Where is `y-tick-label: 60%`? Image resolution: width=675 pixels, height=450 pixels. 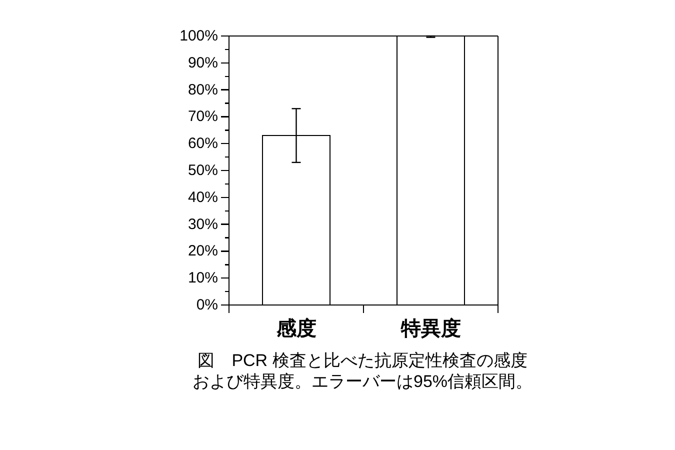
y-tick-label: 60% is located at coordinates (203, 143).